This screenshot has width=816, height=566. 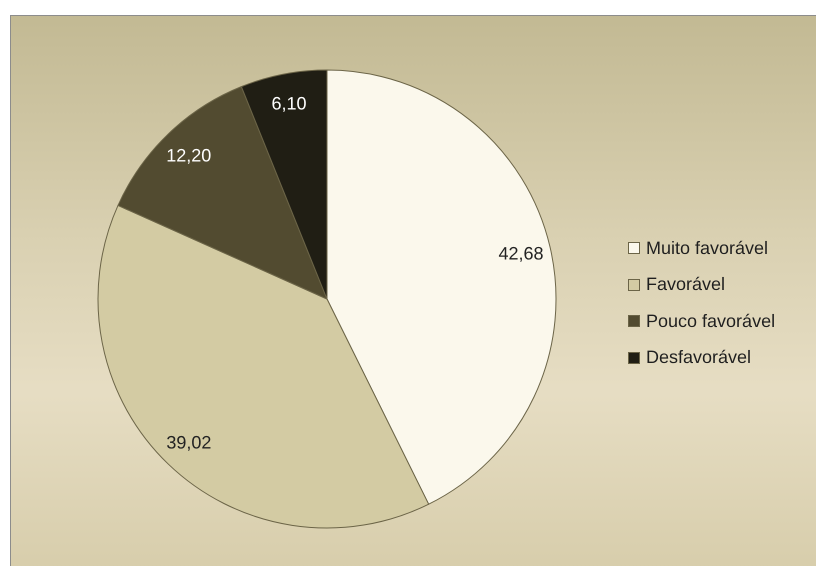 I want to click on legend-label: Pouco favorável, so click(x=711, y=321).